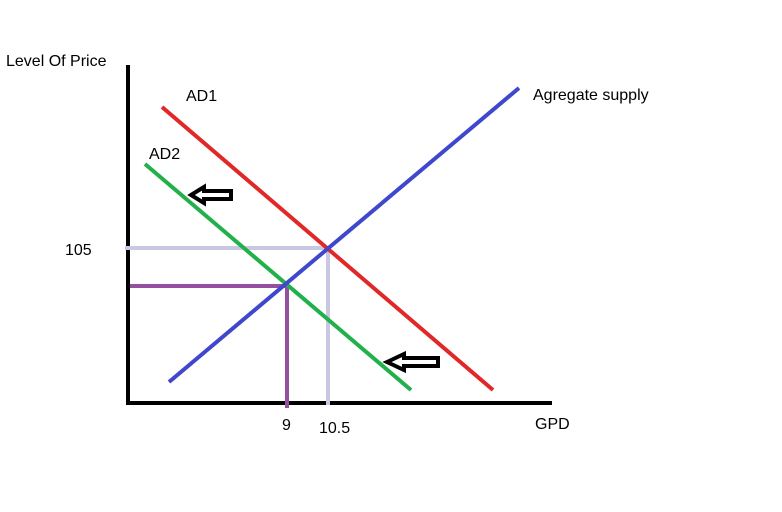 This screenshot has height=512, width=782. I want to click on gdp-9-label: 9, so click(286, 425).